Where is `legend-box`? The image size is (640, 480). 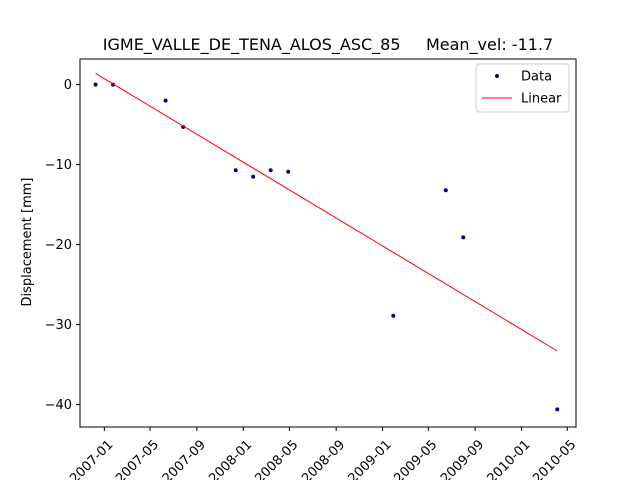 legend-box is located at coordinates (522, 88).